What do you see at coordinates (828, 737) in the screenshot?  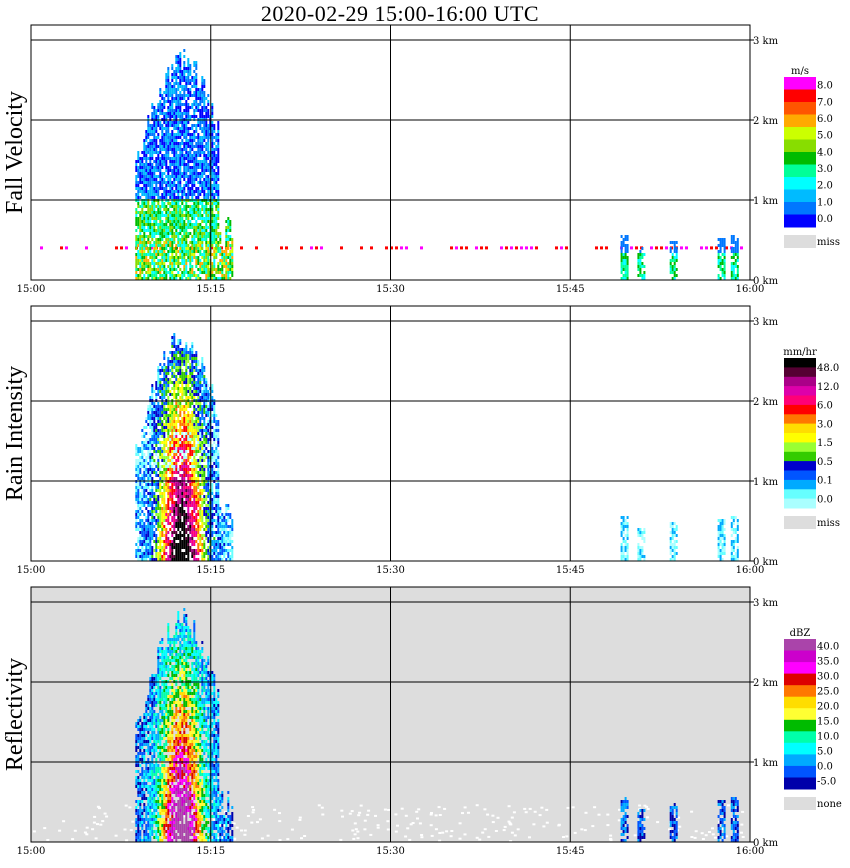 I see `colorbar-label: 10.0` at bounding box center [828, 737].